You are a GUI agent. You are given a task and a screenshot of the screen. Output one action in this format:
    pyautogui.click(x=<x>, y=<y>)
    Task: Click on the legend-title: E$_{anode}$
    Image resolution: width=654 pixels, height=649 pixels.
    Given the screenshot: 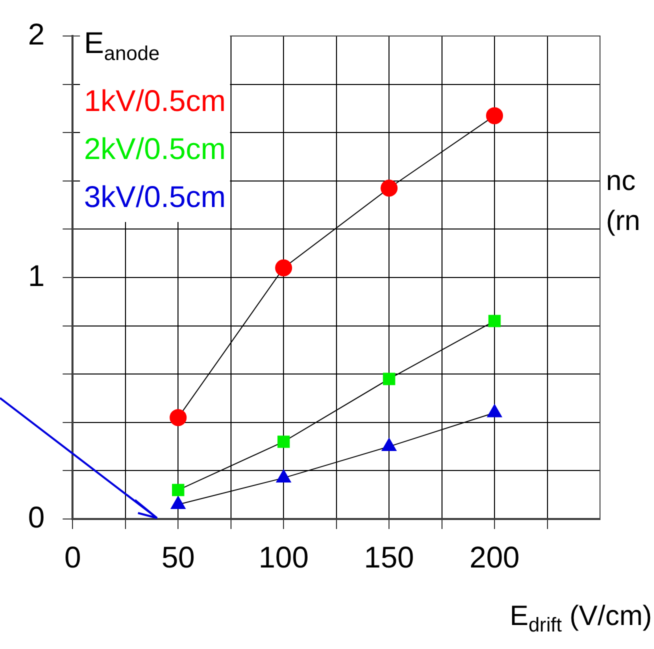 What is the action you would take?
    pyautogui.click(x=122, y=46)
    